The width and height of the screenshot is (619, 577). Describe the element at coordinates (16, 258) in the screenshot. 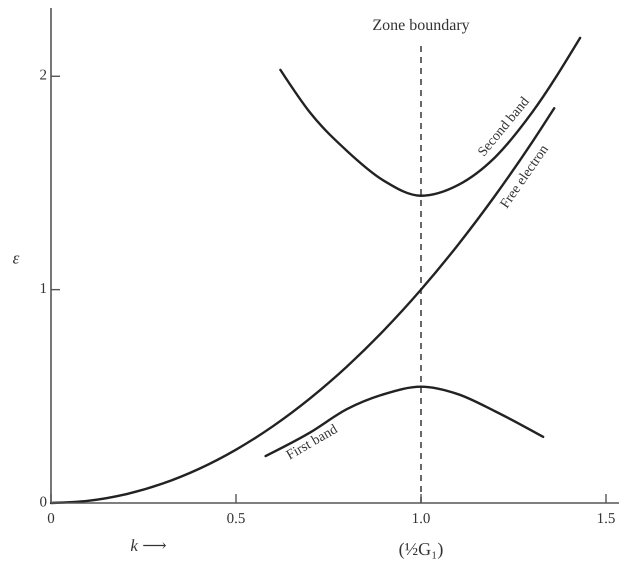

I see `y-axis-title: ε` at that location.